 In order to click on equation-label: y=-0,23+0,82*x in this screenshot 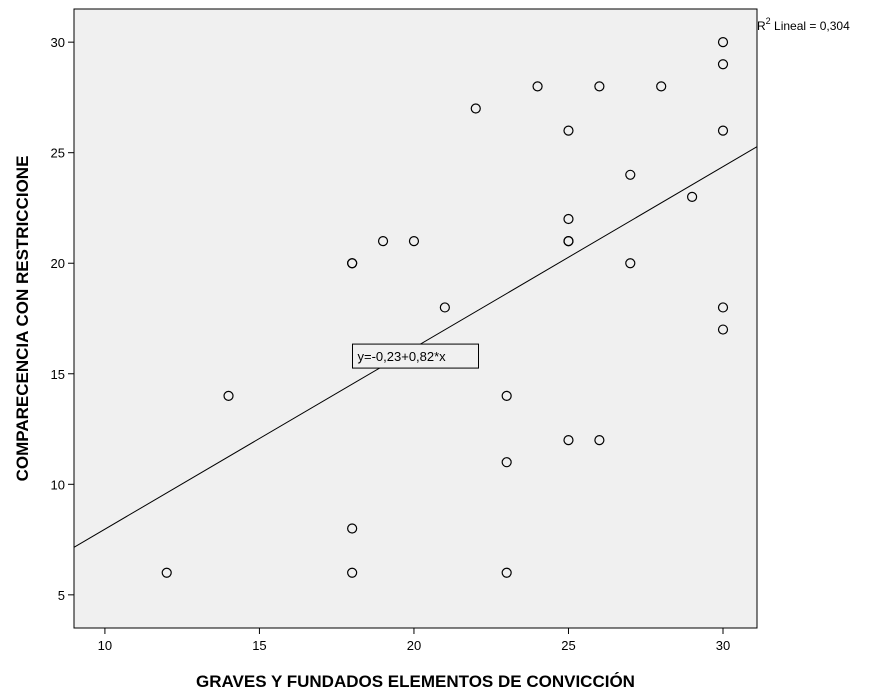, I will do `click(415, 356)`.